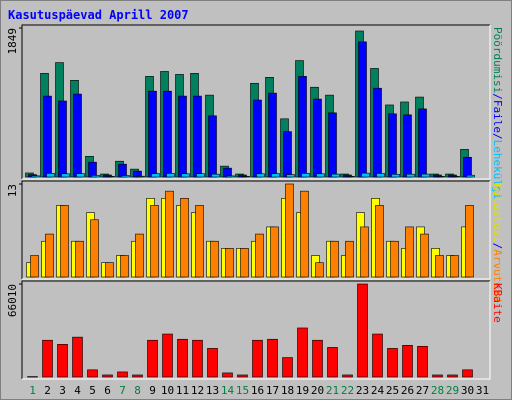 The height and width of the screenshot is (400, 512). What do you see at coordinates (12, 41) in the screenshot?
I see `y-tick-label: 1849` at bounding box center [12, 41].